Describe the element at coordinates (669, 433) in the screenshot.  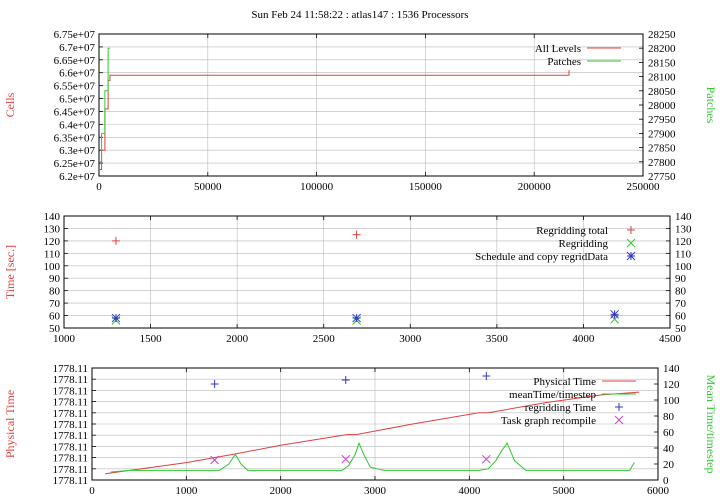
I see `y2-tick-label: 60` at that location.